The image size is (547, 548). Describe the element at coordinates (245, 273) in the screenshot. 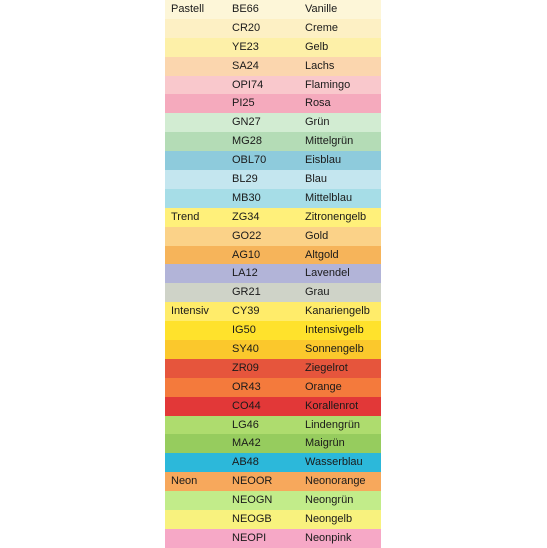

I see `color-code: LA12` at that location.